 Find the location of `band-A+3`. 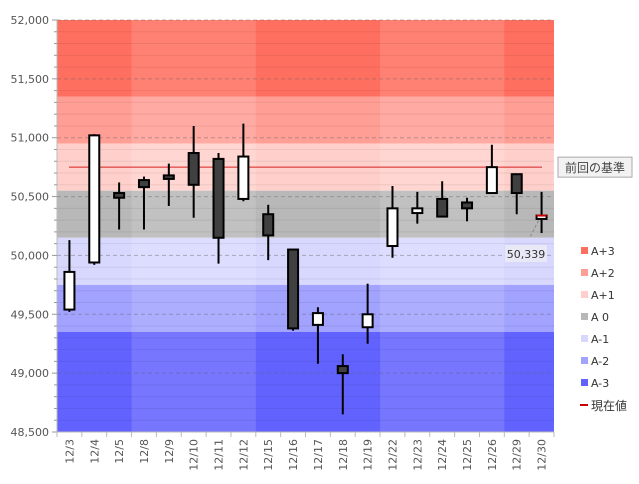

band-A+3 is located at coordinates (305, 58).